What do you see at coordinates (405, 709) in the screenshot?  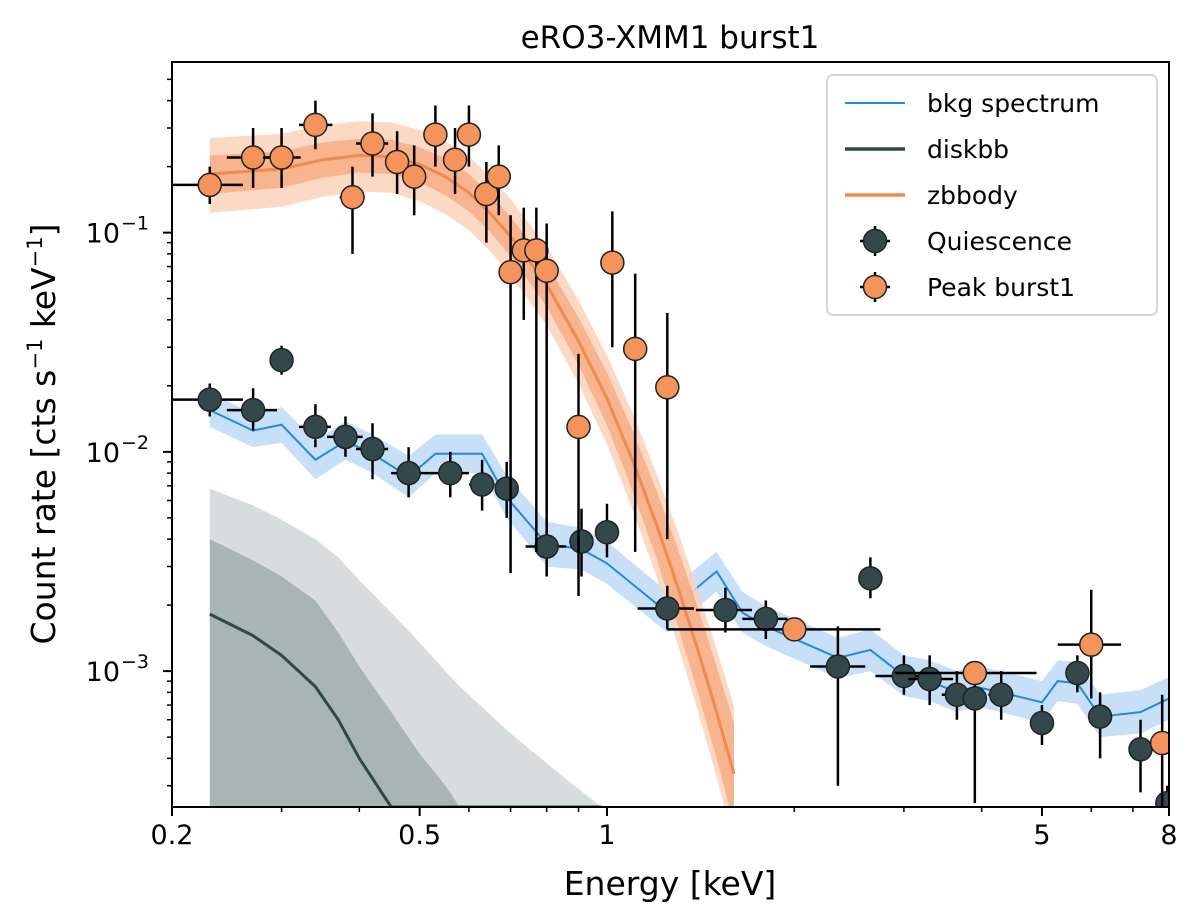 I see `diskbb-line` at bounding box center [405, 709].